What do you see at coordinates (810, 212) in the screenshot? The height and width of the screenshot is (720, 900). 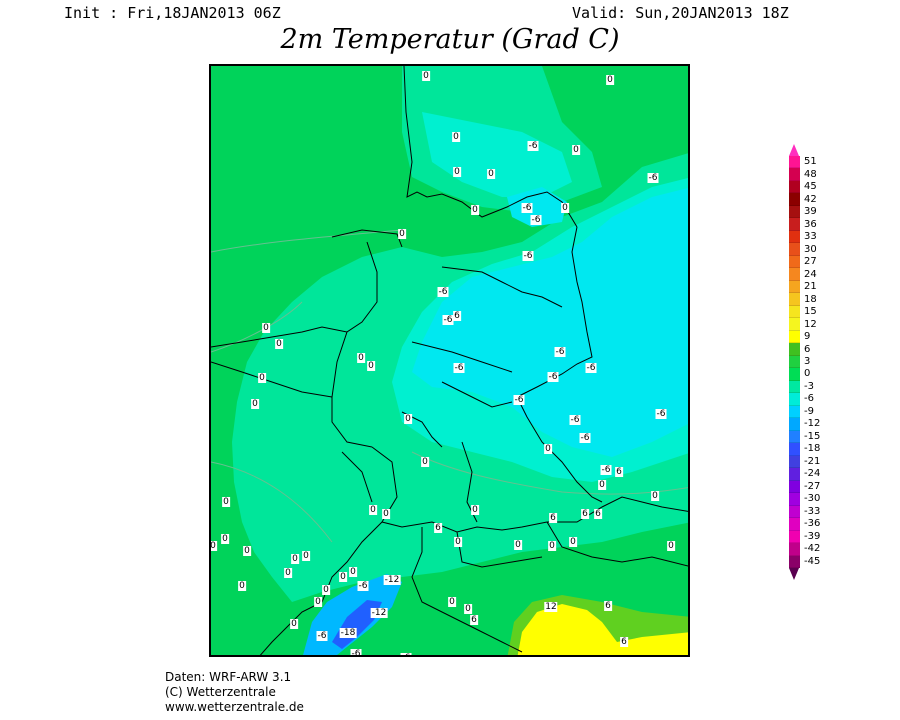 I see `scale-tick-label: 39` at bounding box center [810, 212].